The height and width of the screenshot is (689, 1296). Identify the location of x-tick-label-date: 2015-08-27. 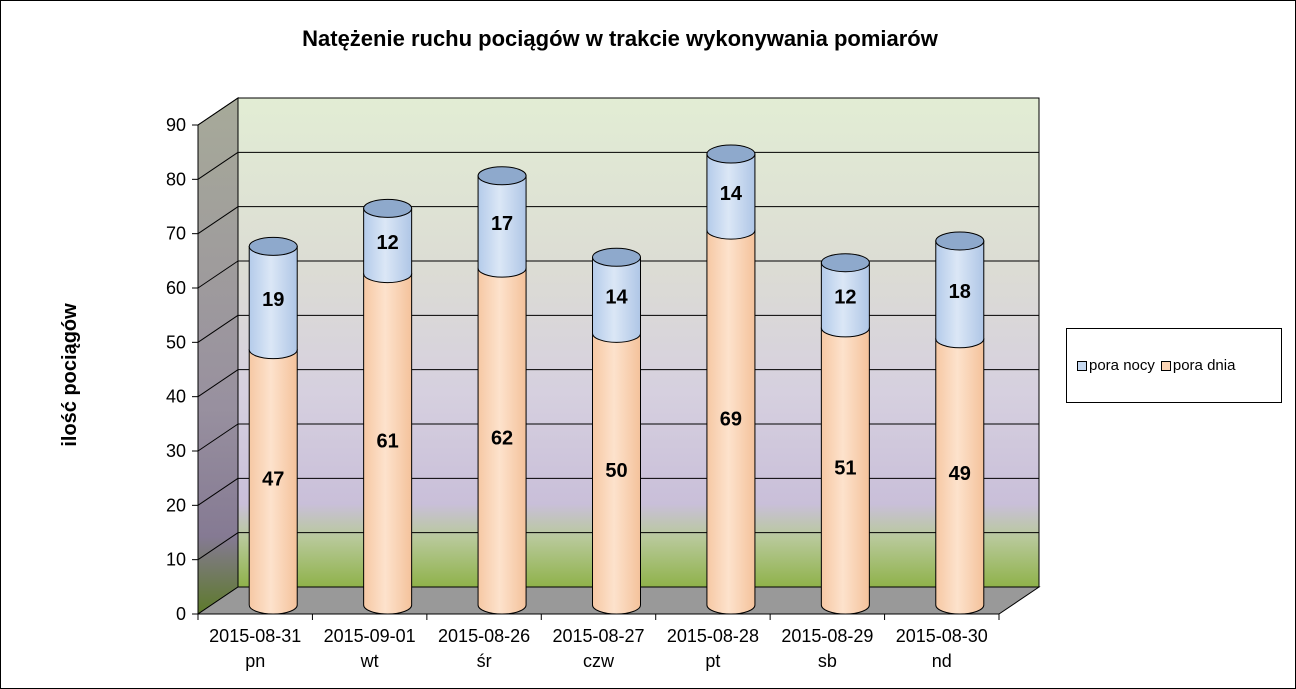
(598, 636).